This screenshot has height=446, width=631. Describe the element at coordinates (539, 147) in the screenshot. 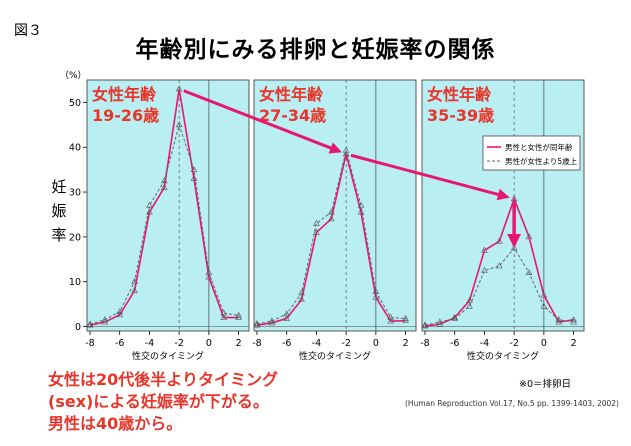

I see `legend-entry: 男性と女性が同年齢` at that location.